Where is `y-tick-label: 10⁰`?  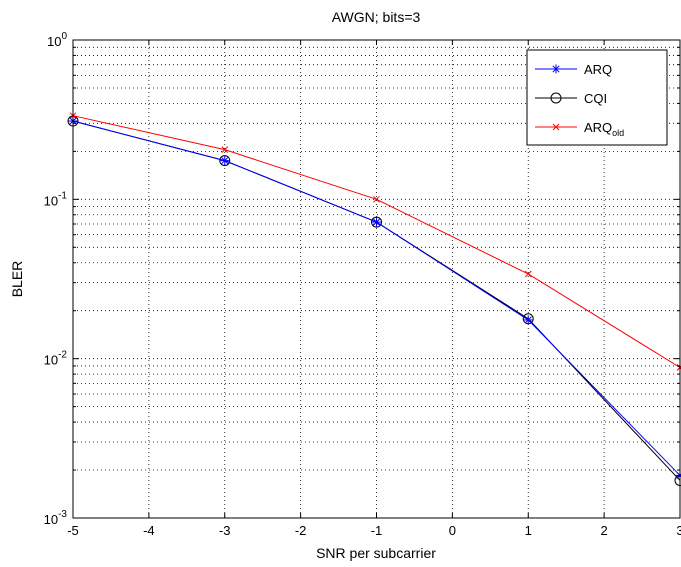 y-tick-label: 10⁰ is located at coordinates (57, 40).